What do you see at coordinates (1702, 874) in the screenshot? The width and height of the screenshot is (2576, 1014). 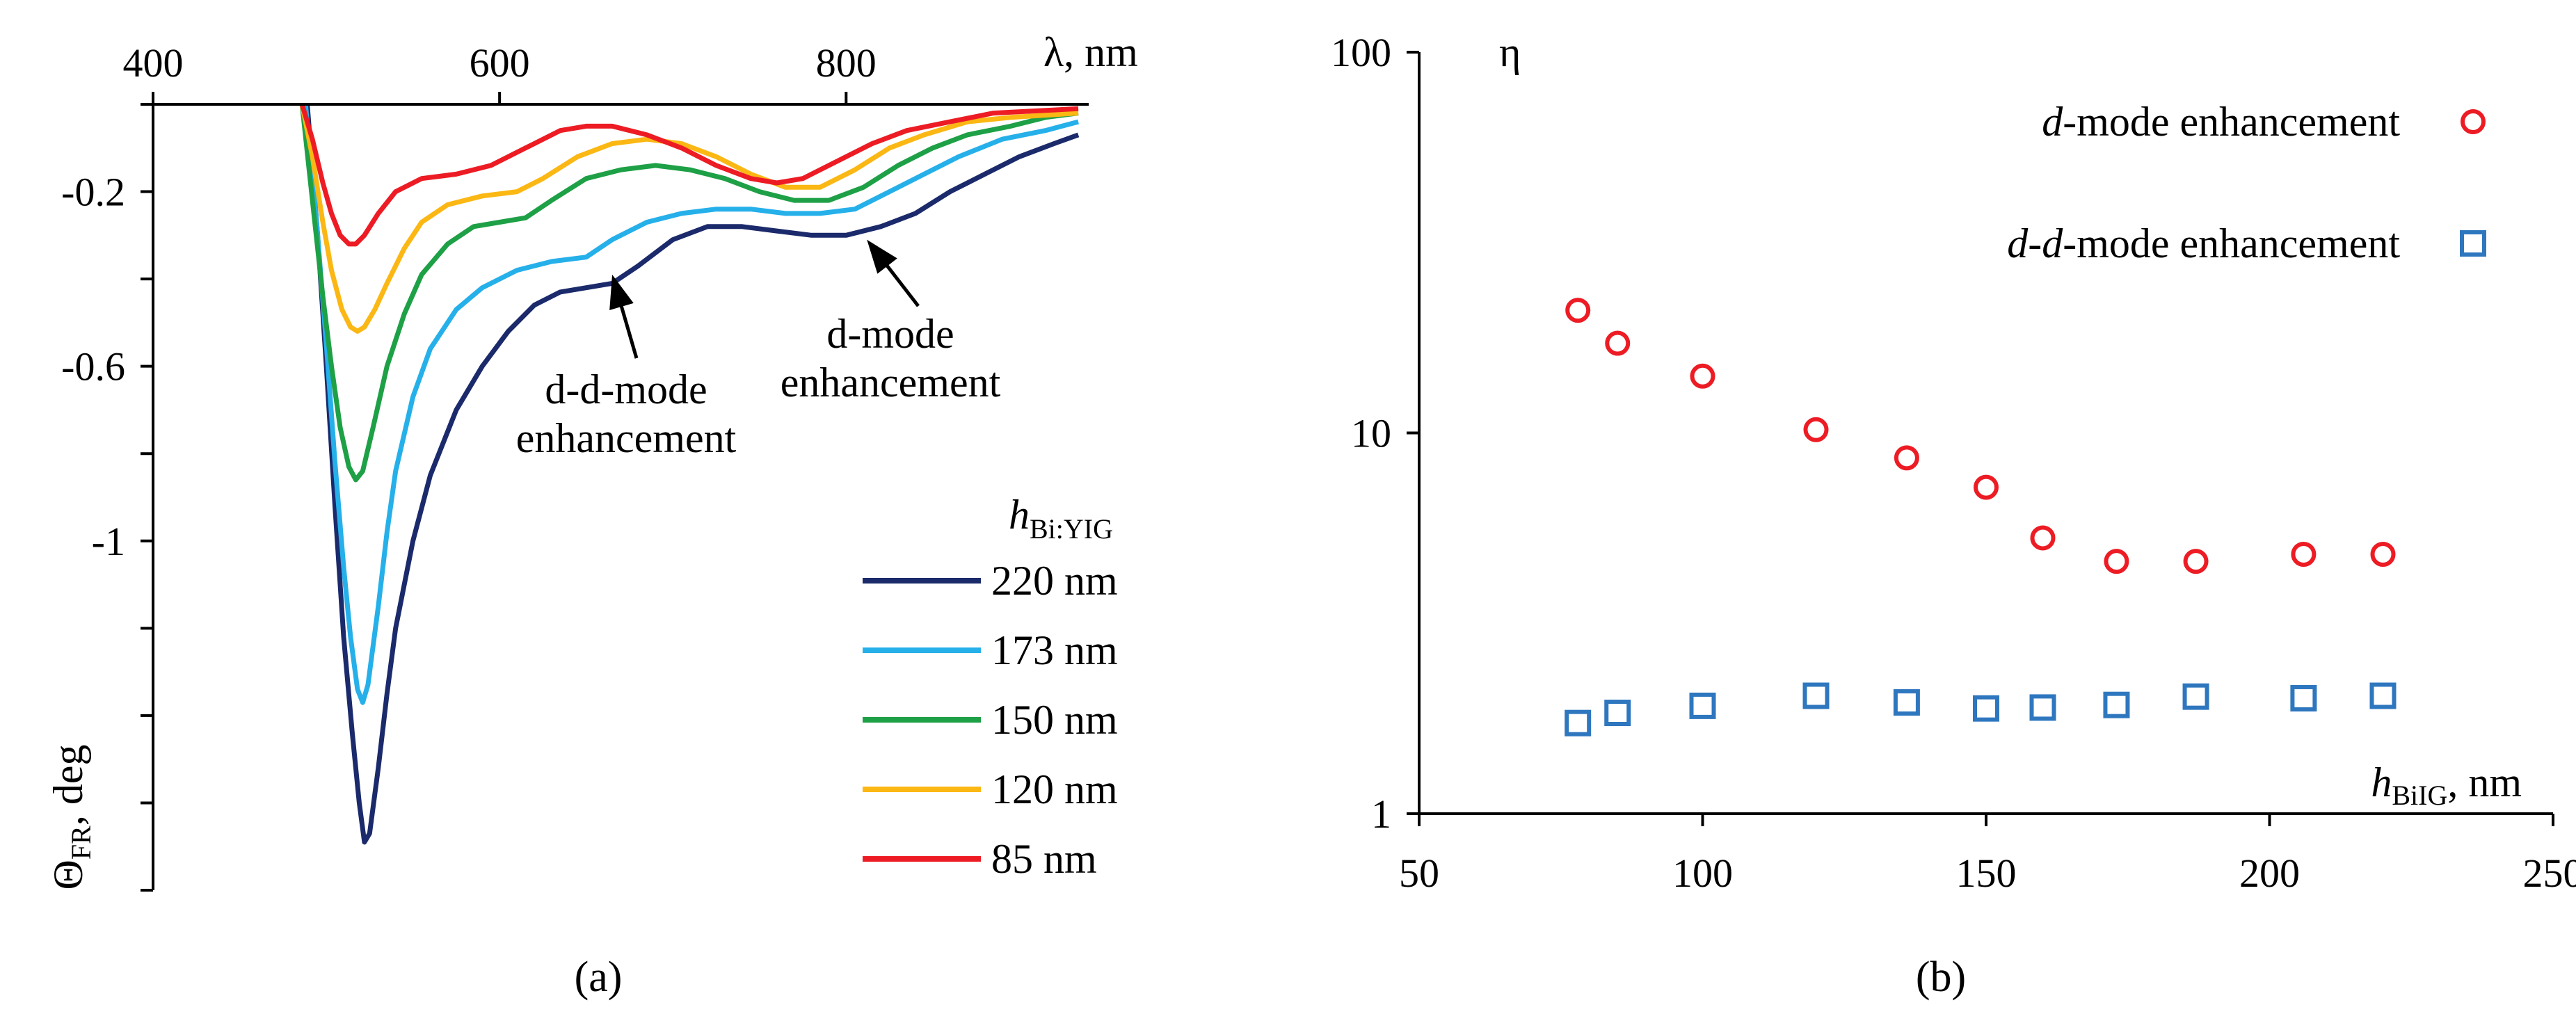 I see `b-x-tick-label-100: 100` at bounding box center [1702, 874].